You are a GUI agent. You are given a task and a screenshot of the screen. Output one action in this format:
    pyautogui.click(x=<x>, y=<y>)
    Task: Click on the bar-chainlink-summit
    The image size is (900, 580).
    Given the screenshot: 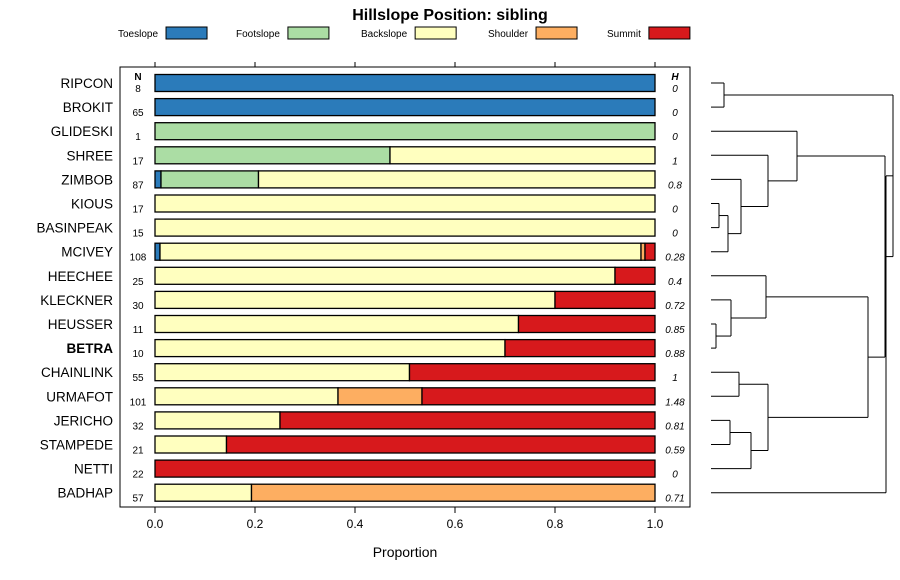 What is the action you would take?
    pyautogui.click(x=532, y=372)
    